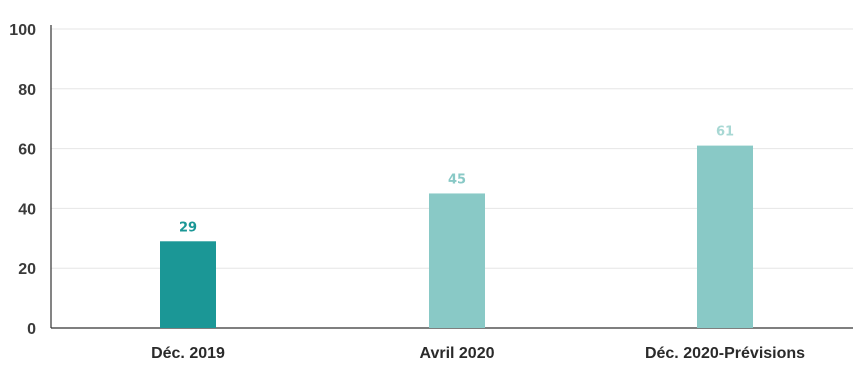 This screenshot has height=367, width=853. I want to click on y-axis-ticks: 0 20 40 60 80 100, so click(22, 180).